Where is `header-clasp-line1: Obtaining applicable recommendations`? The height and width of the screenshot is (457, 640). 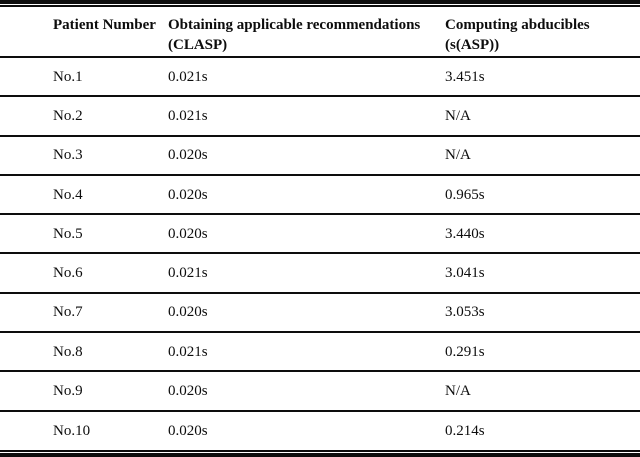 header-clasp-line1: Obtaining applicable recommendations is located at coordinates (294, 25).